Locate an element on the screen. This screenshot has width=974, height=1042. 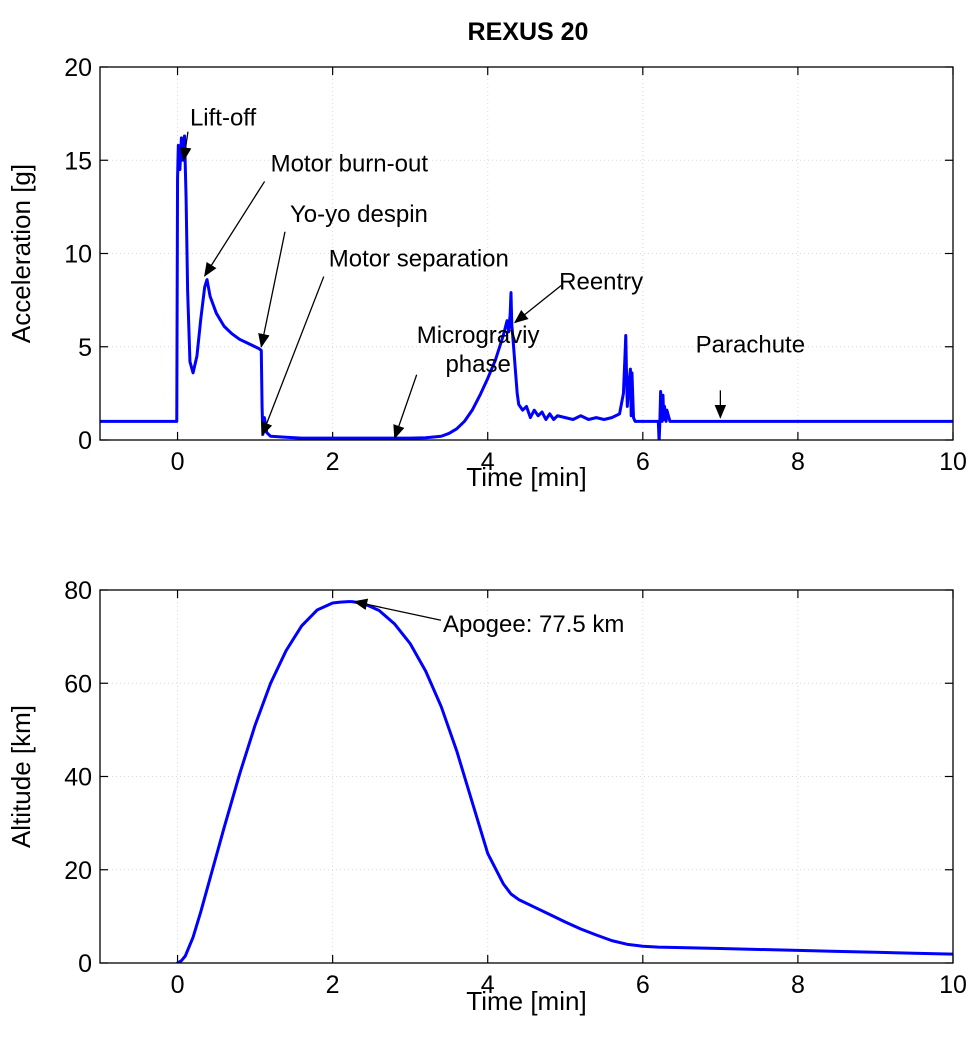
y-tick-label: 5 is located at coordinates (85, 348).